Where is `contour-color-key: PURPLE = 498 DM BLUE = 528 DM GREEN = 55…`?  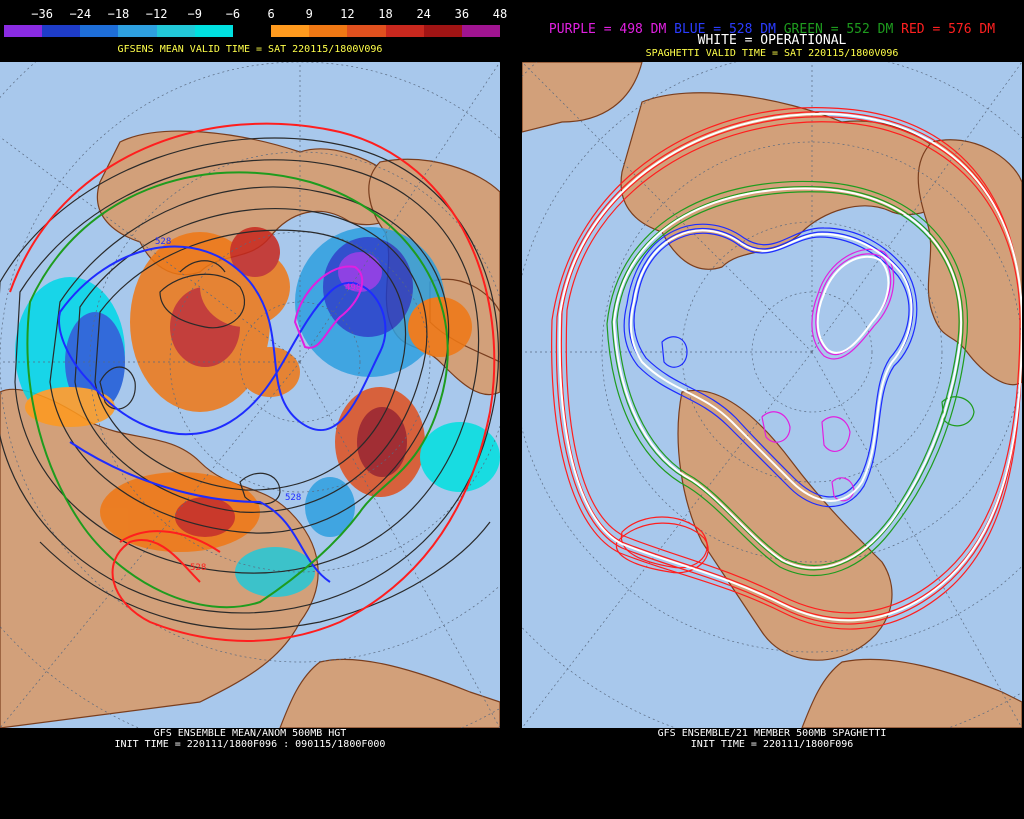
contour-color-key: PURPLE = 498 DM BLUE = 528 DM GREEN = 55… is located at coordinates (772, 30).